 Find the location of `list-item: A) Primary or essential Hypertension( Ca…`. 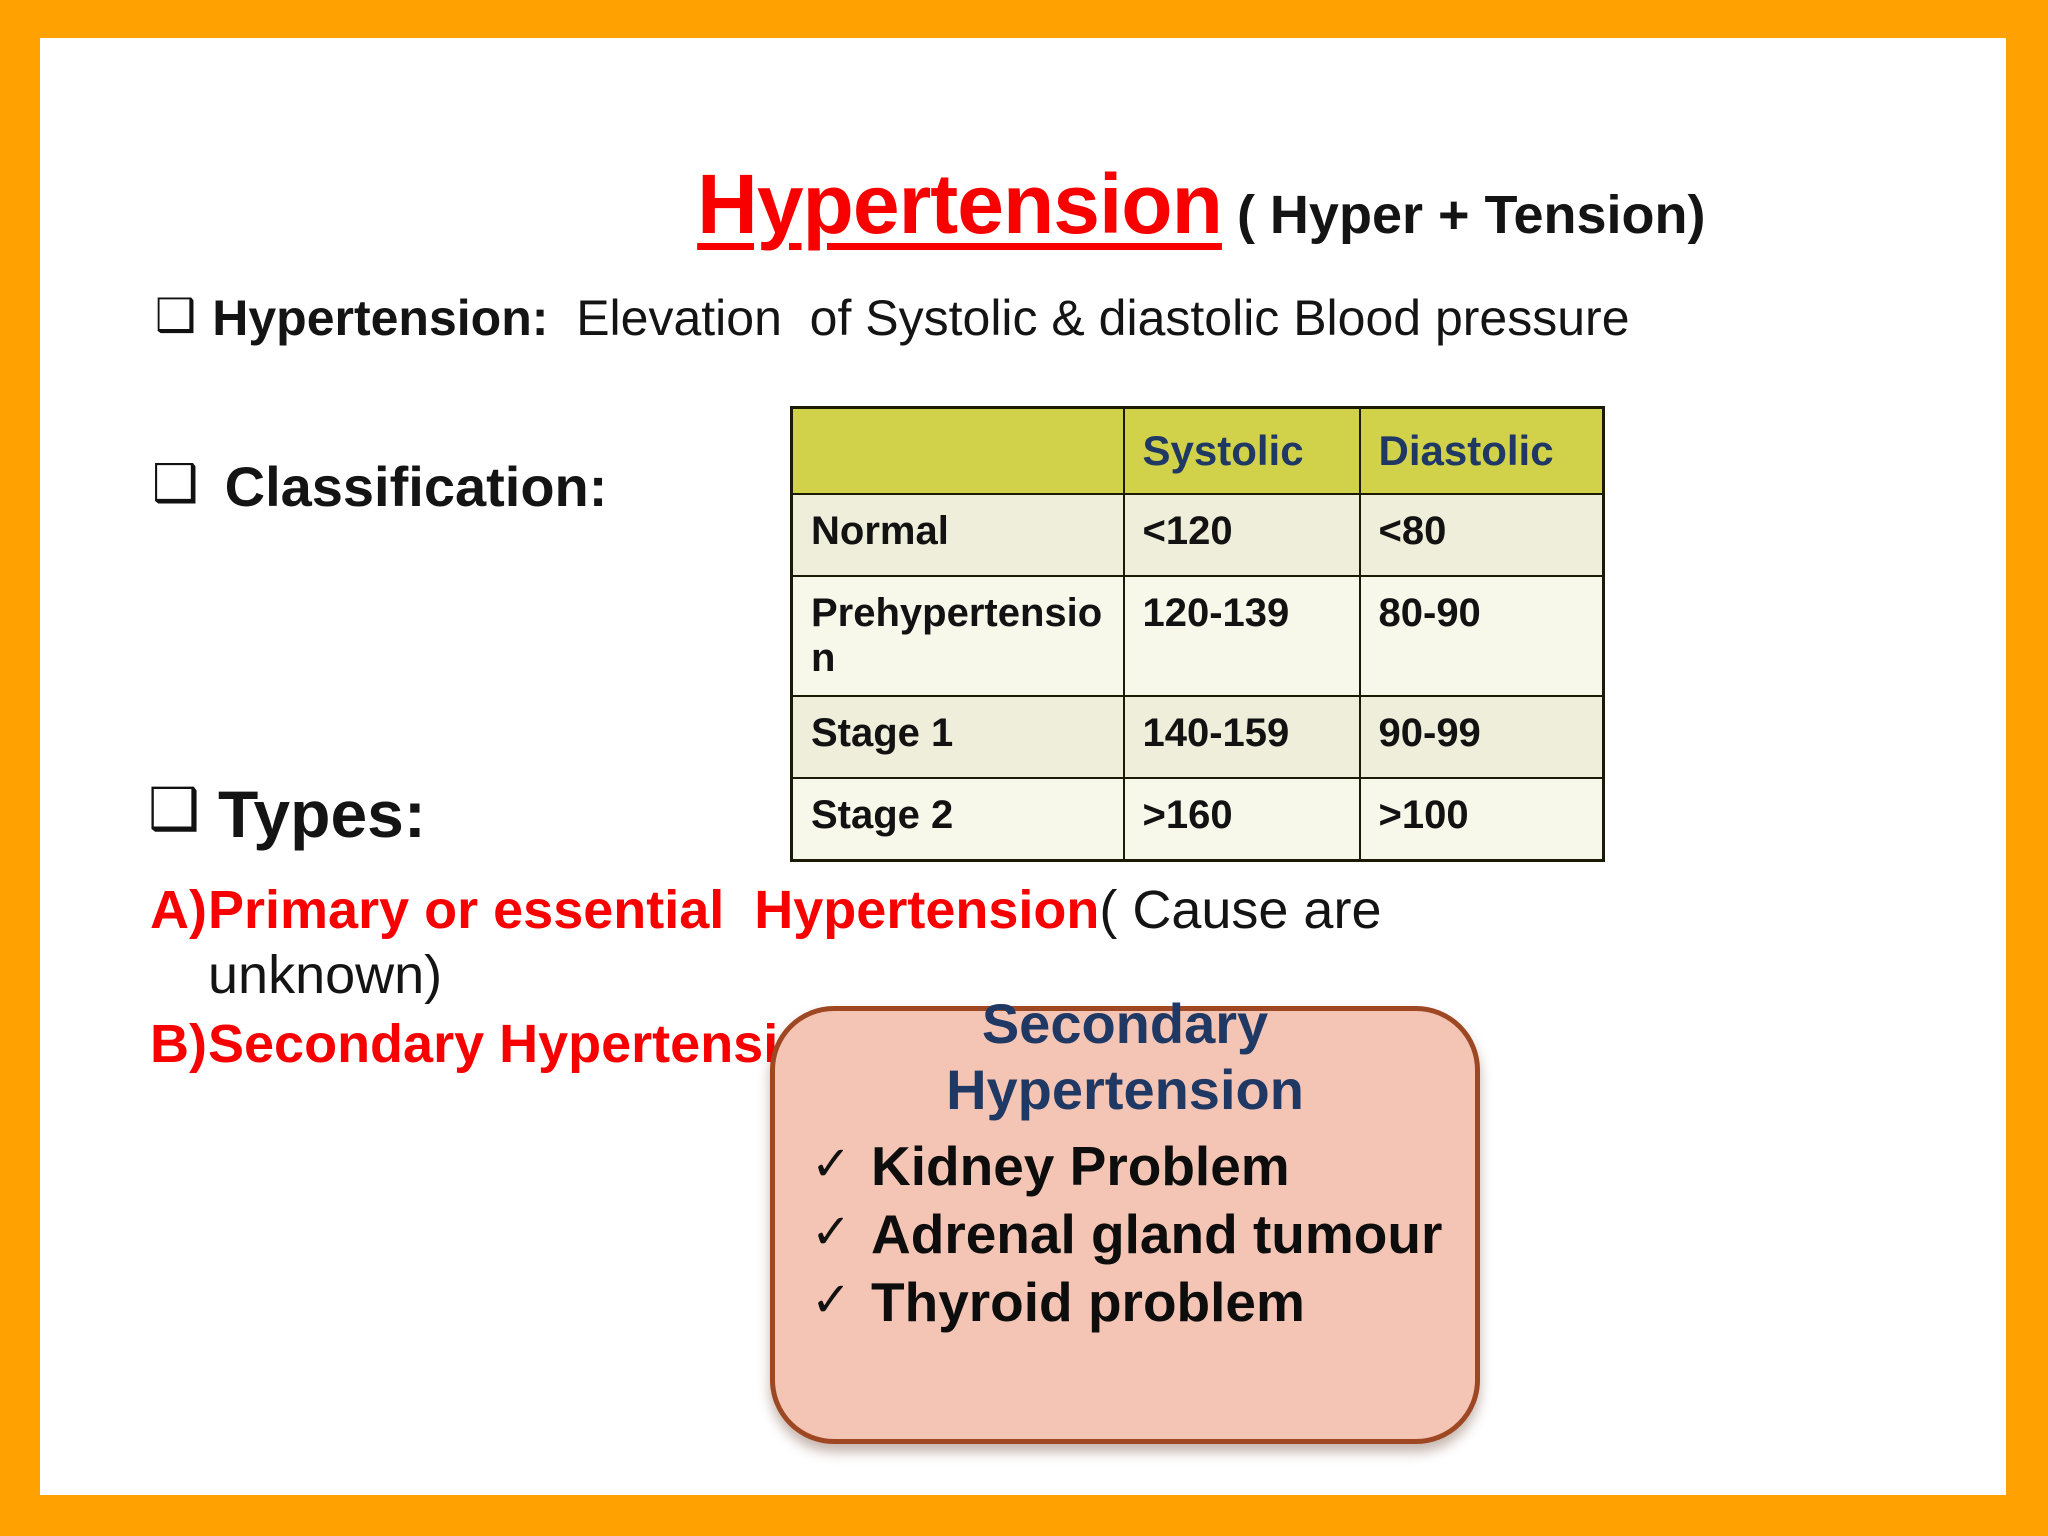

list-item: A) Primary or essential Hypertension( Ca… is located at coordinates (885, 943).